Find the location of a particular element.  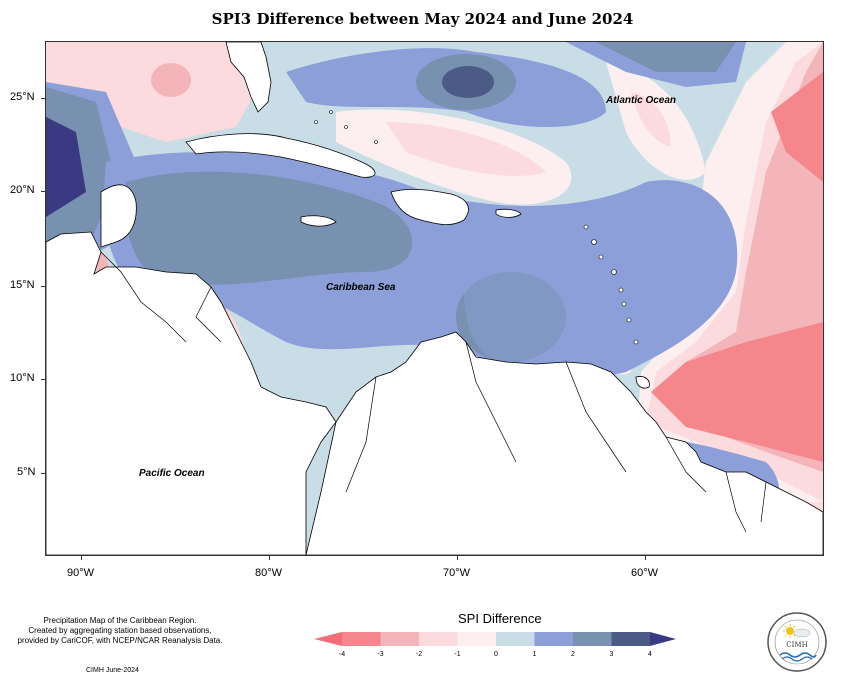

map-credit: CIMH June-2024 is located at coordinates (112, 670).